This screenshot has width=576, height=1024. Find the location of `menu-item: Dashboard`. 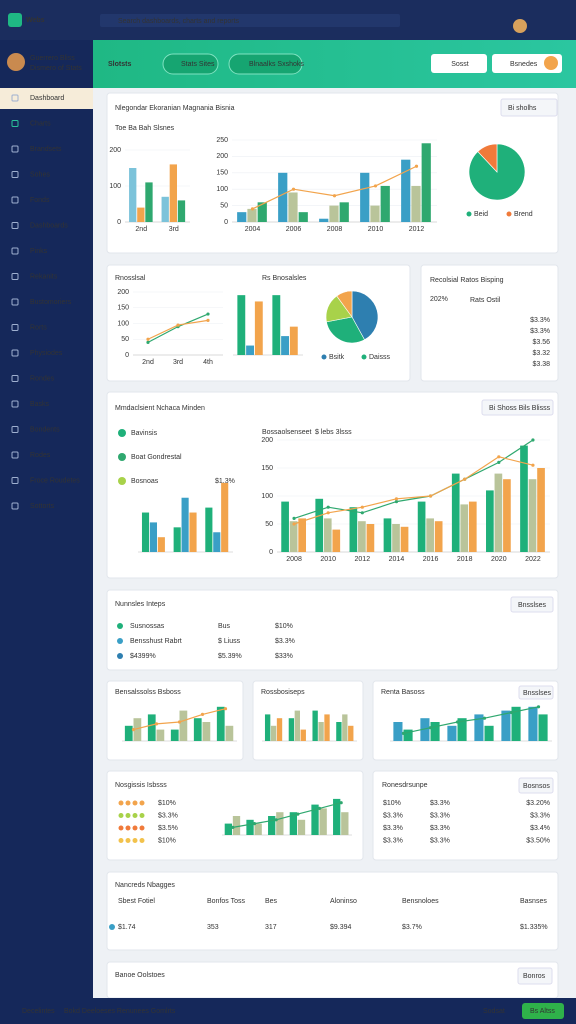

menu-item: Dashboard is located at coordinates (47, 98).